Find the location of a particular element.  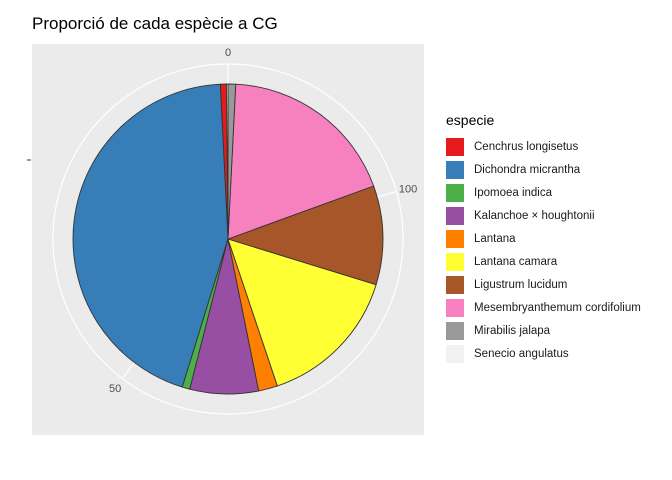

chart-title: Proporció de cada espècie a CG is located at coordinates (155, 23).